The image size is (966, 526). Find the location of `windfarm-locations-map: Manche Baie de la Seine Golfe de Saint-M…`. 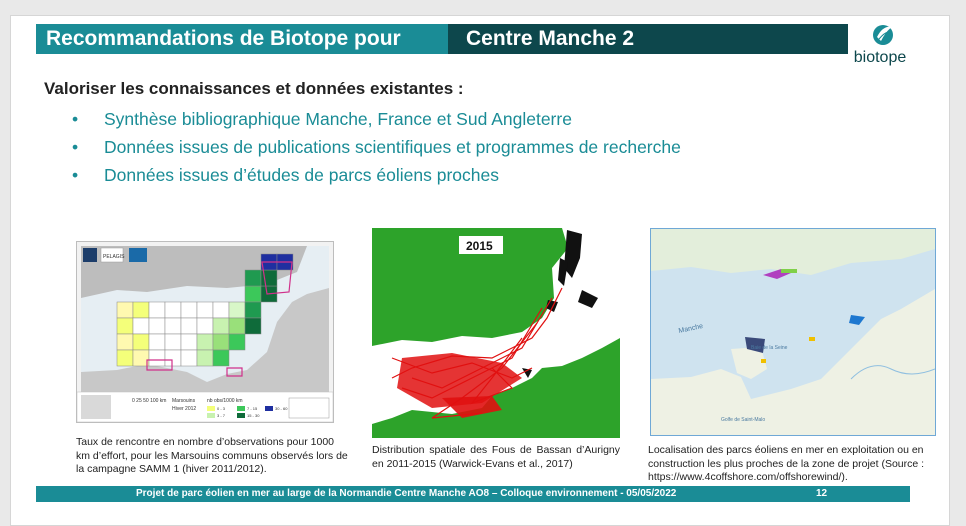

windfarm-locations-map: Manche Baie de la Seine Golfe de Saint-M… is located at coordinates (793, 332).